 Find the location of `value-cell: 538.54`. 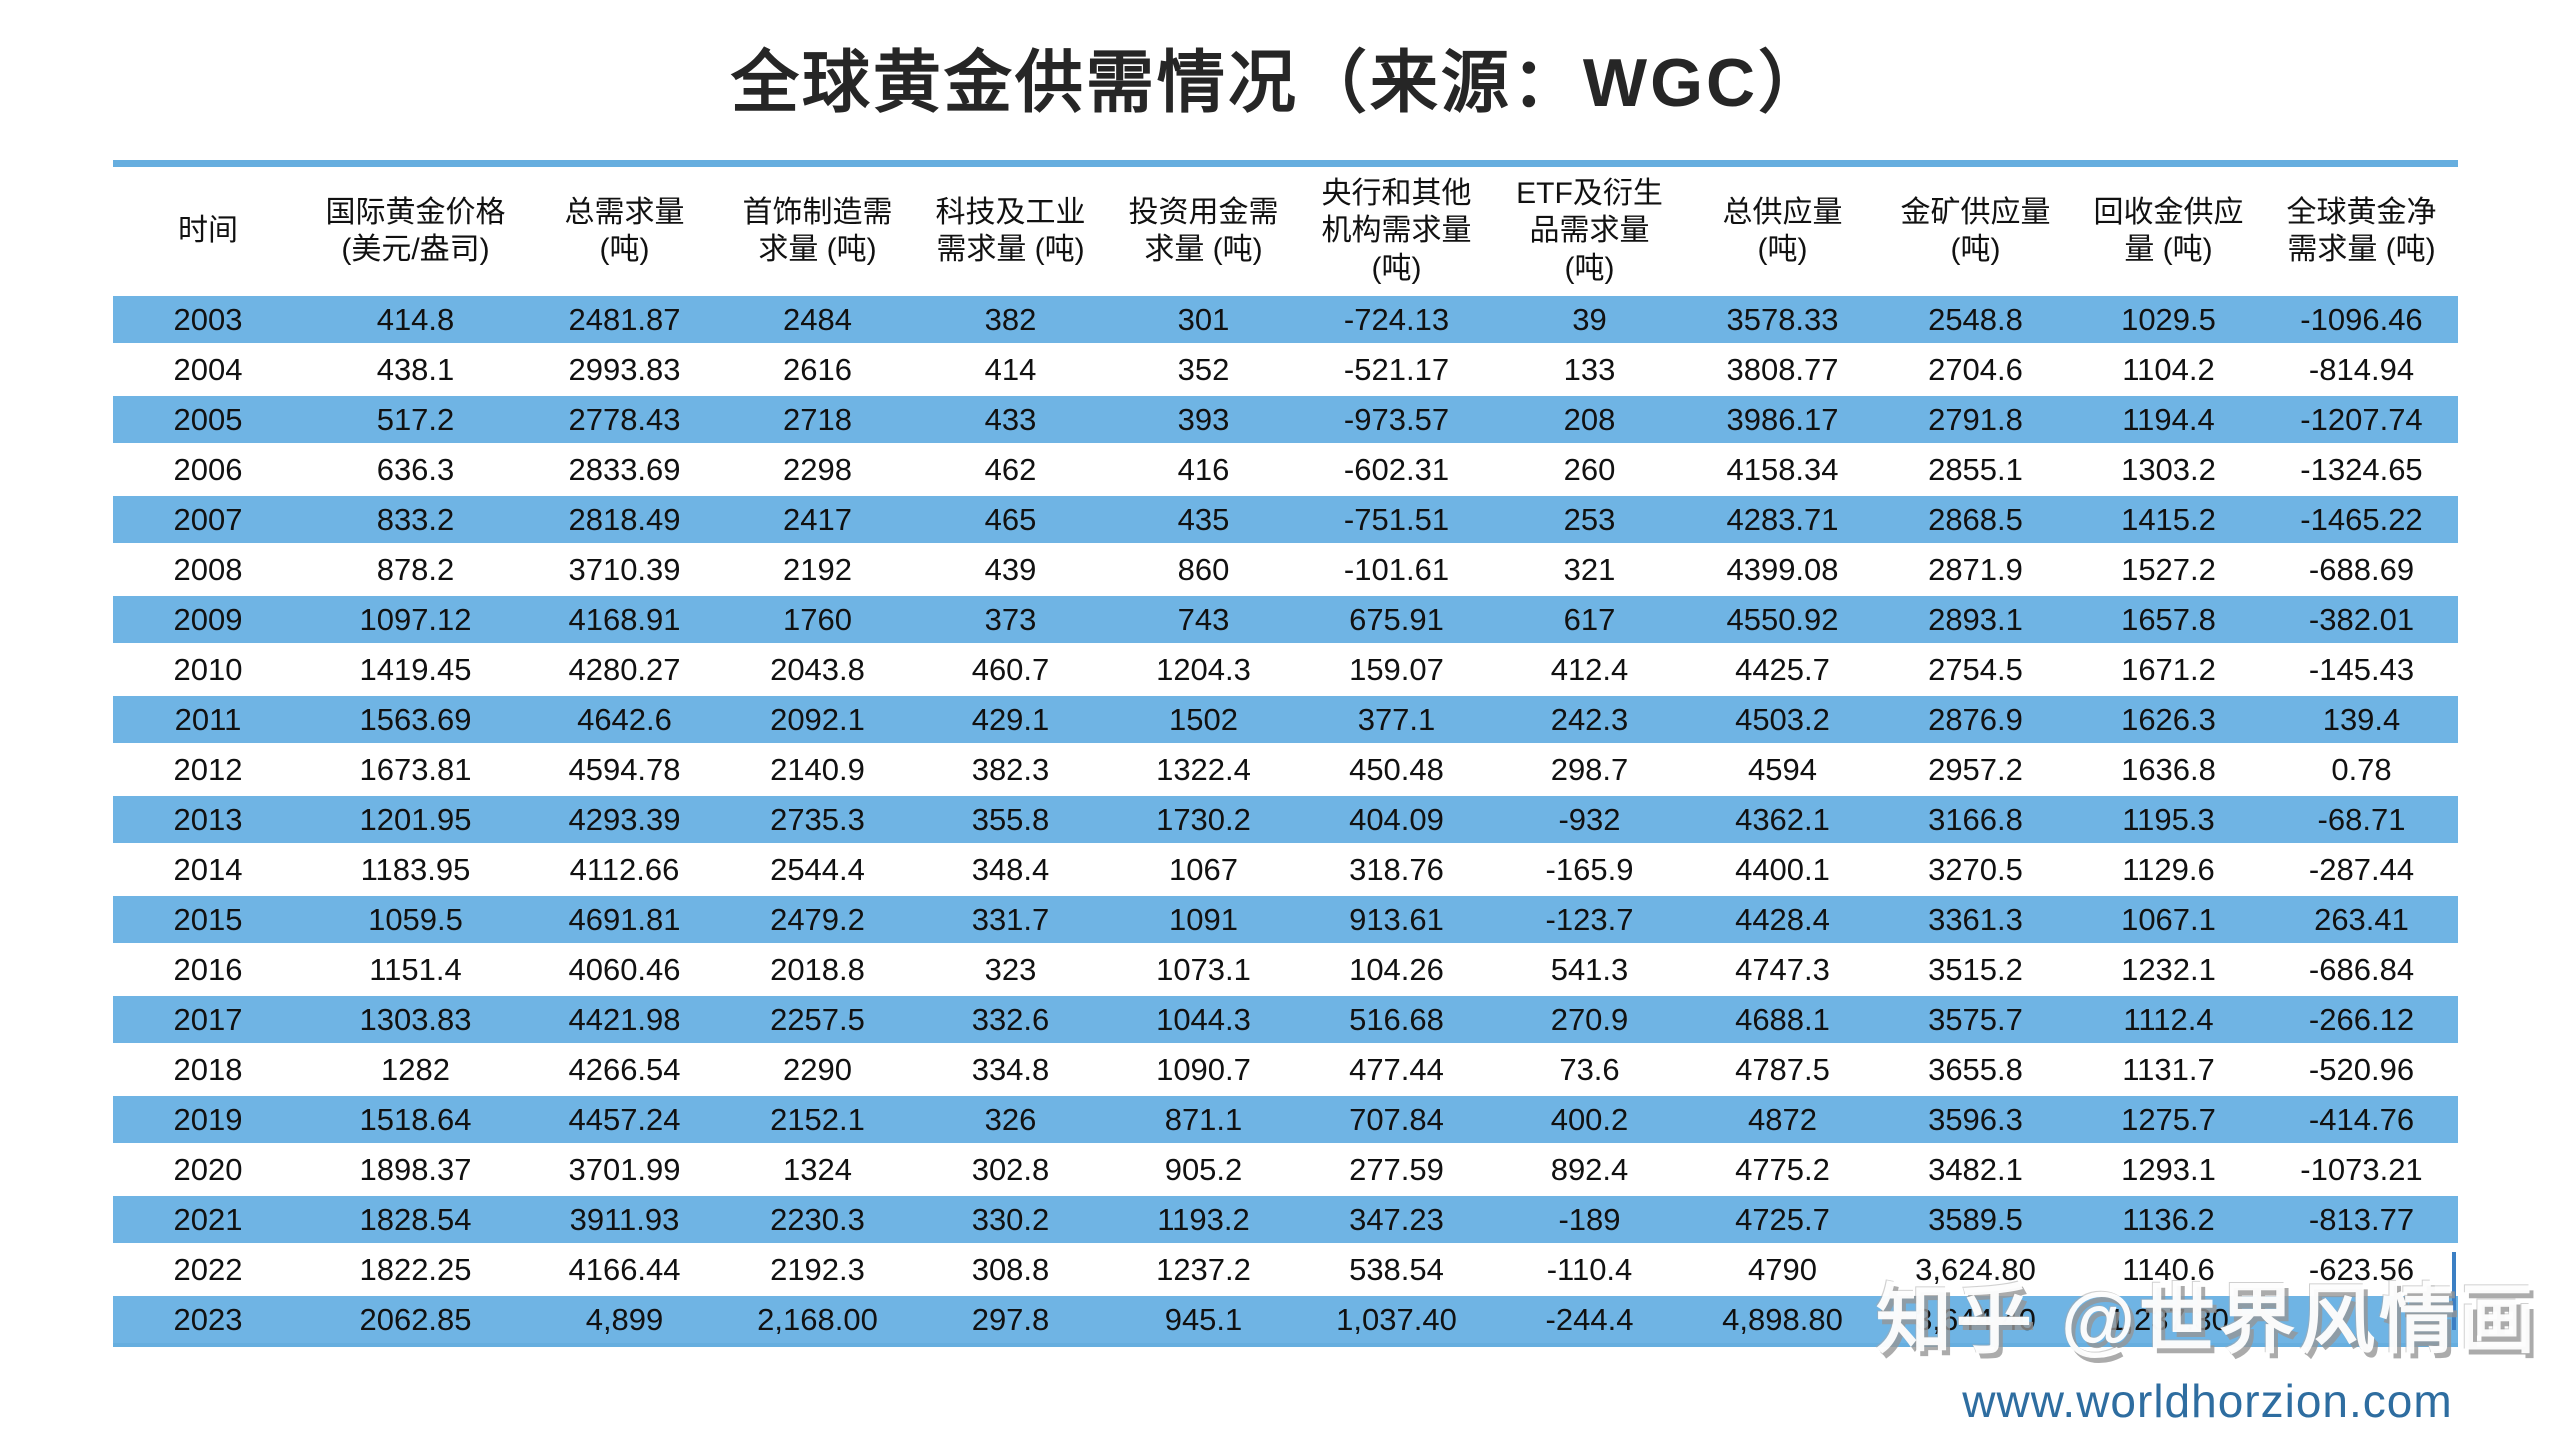

value-cell: 538.54 is located at coordinates (1396, 1269).